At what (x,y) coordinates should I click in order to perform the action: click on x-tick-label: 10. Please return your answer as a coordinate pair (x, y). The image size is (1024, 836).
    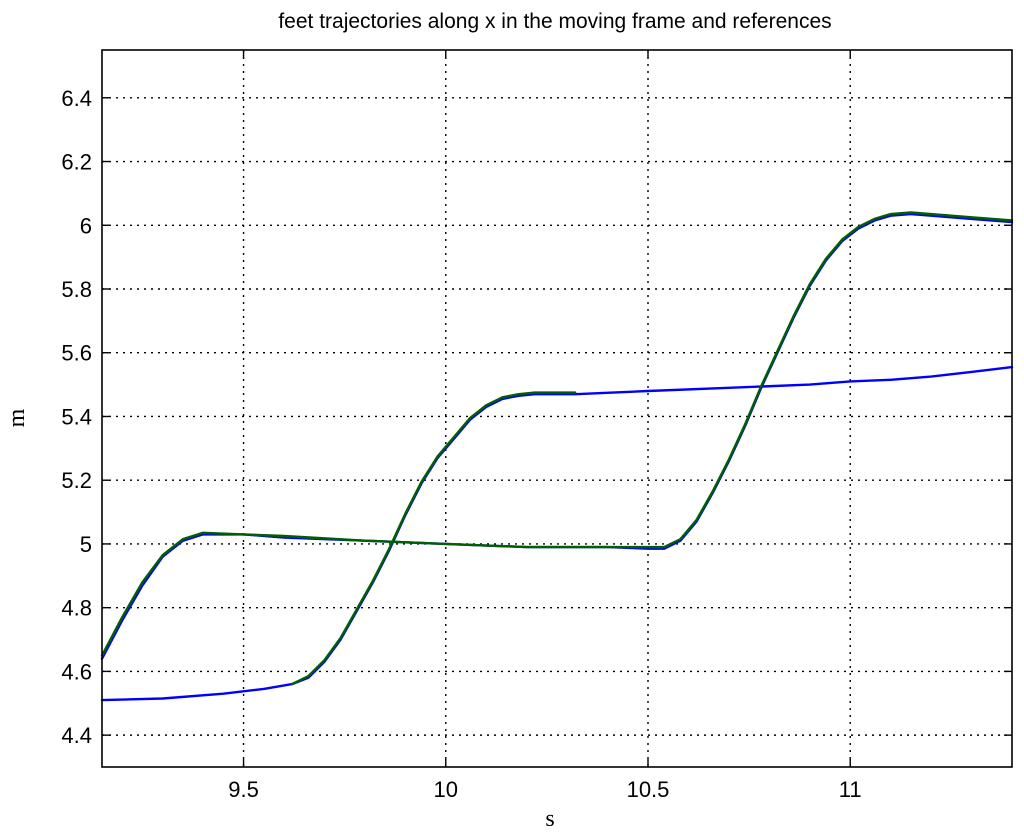
    Looking at the image, I should click on (446, 789).